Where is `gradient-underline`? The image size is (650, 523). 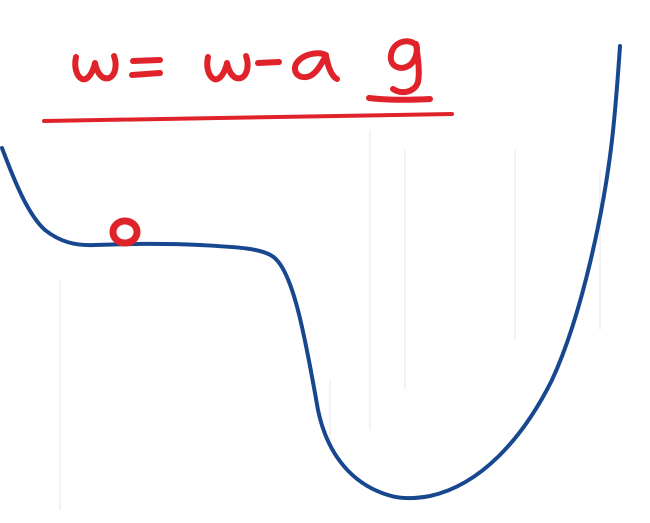
gradient-underline is located at coordinates (399, 99).